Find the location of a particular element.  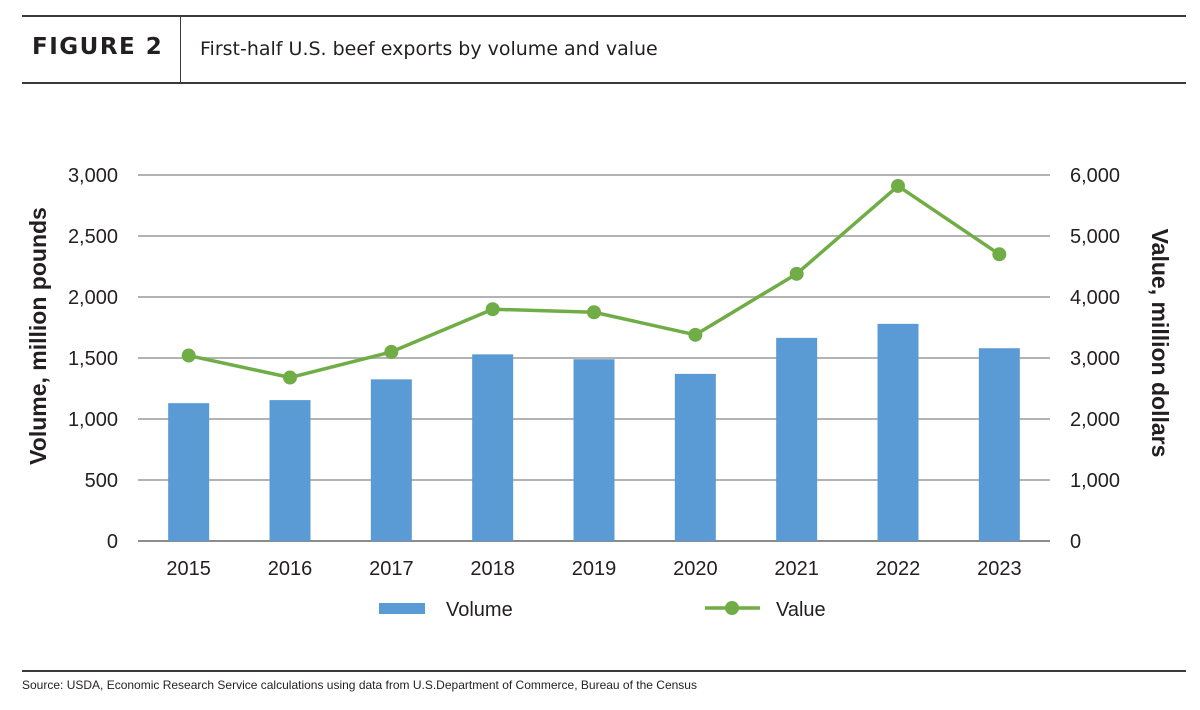

x-tick-label: 2023 is located at coordinates (999, 569).